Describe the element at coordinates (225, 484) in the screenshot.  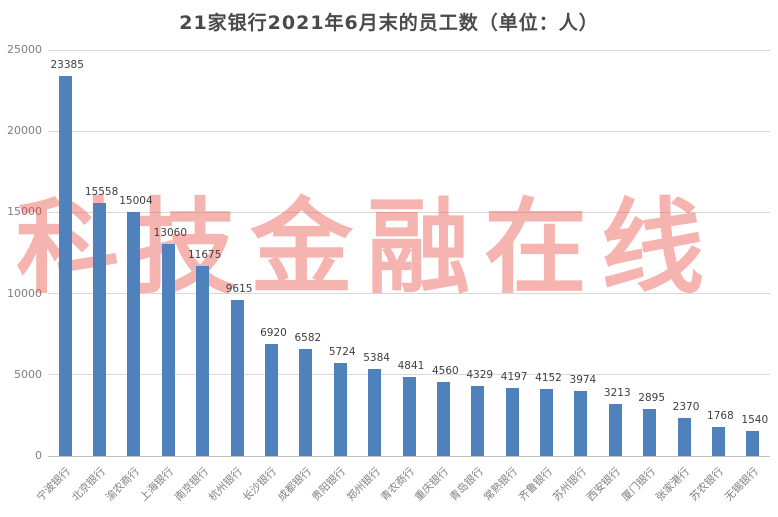
I see `x-axis-category-label: 杭州银行` at that location.